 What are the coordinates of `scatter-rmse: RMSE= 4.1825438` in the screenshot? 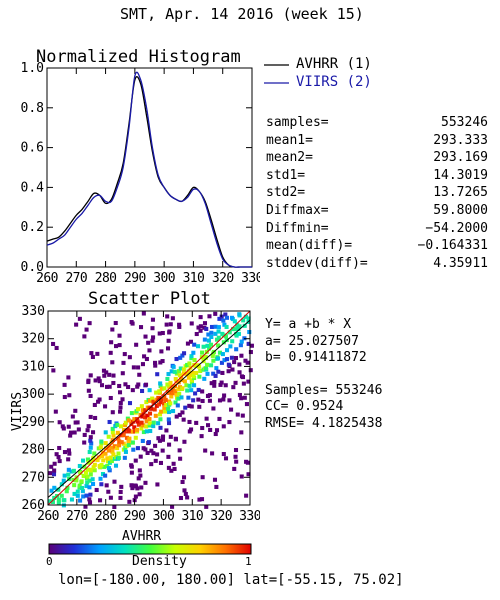 It's located at (324, 423).